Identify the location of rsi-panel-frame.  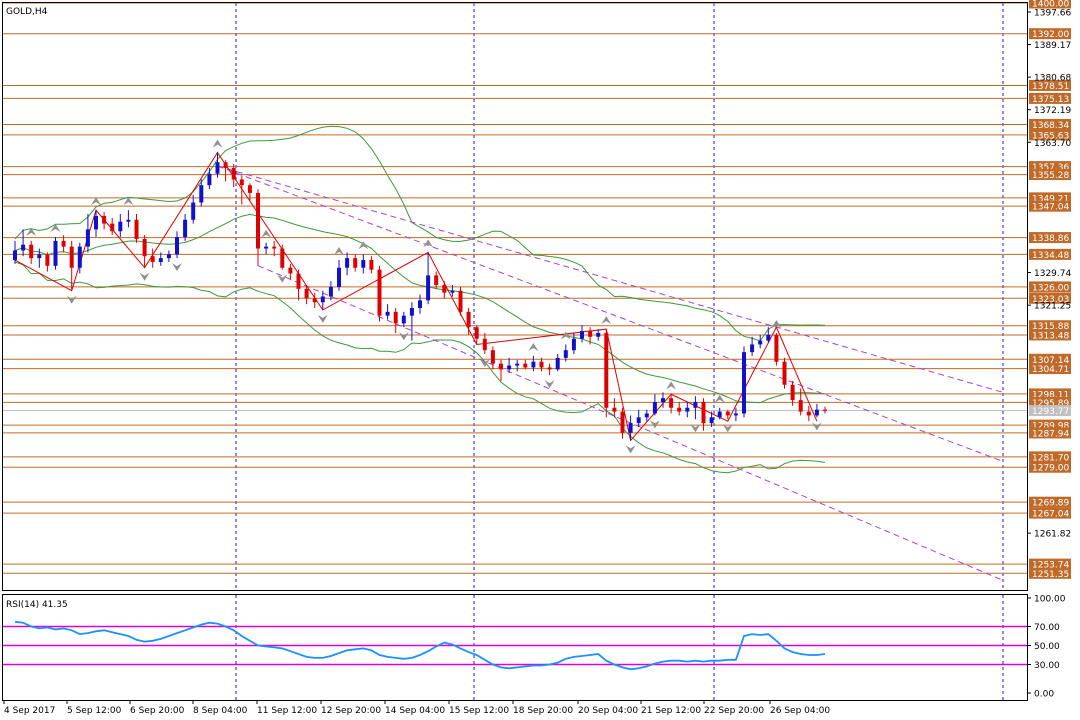
(515, 647).